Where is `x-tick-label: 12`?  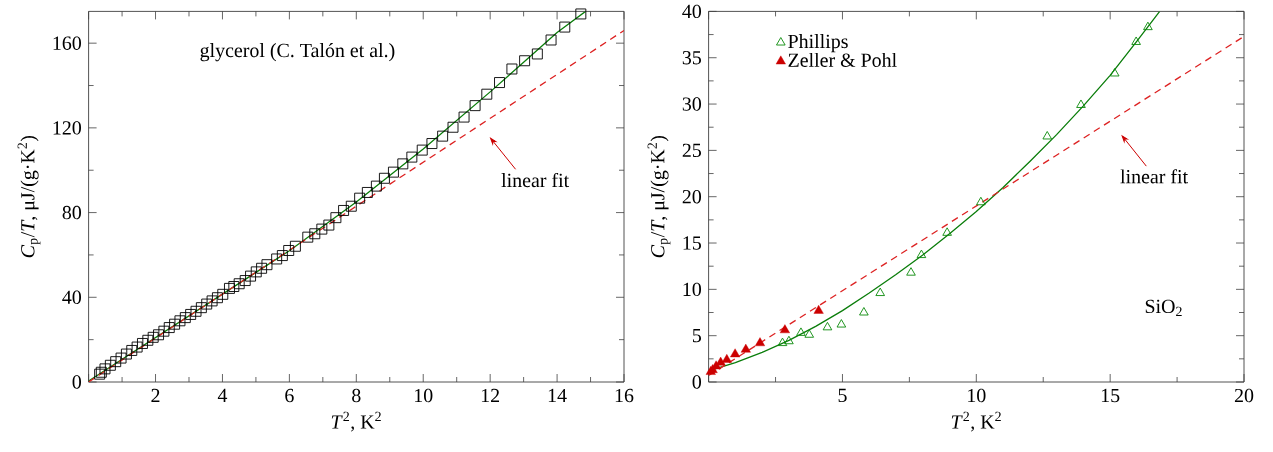 x-tick-label: 12 is located at coordinates (490, 395).